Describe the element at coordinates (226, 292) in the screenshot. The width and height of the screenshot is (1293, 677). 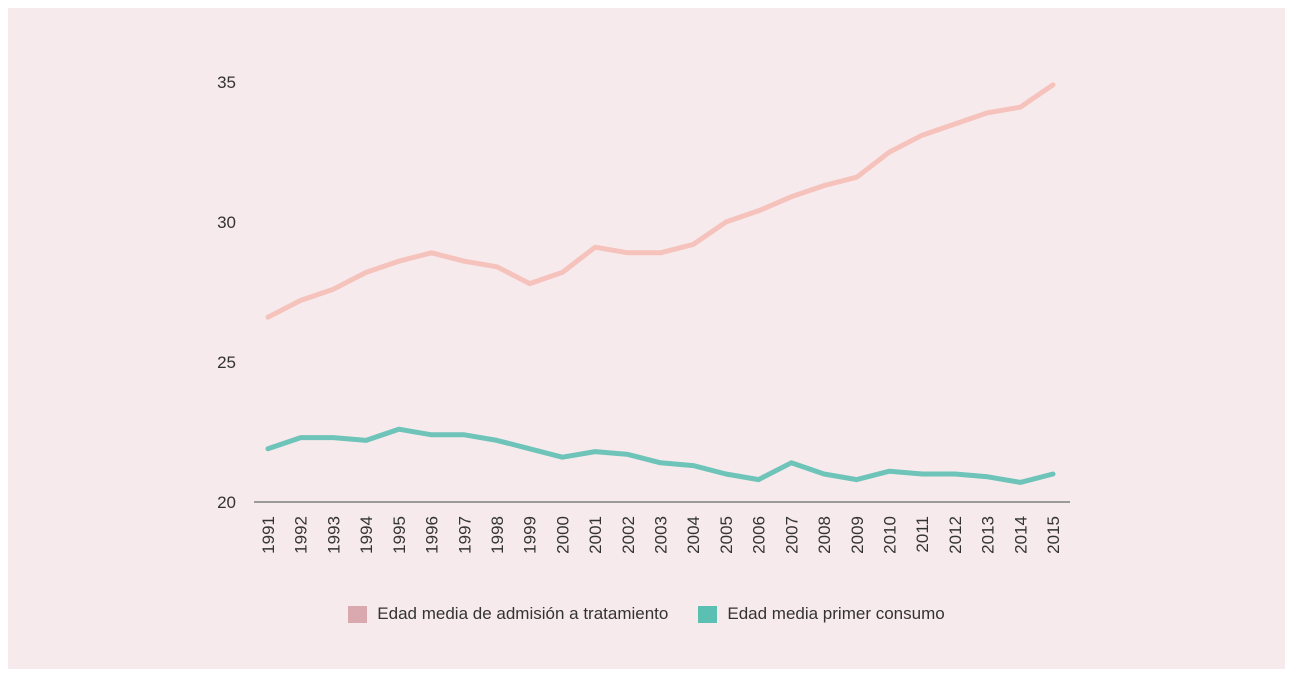
I see `y-axis-ticks: 20 25 30 35` at that location.